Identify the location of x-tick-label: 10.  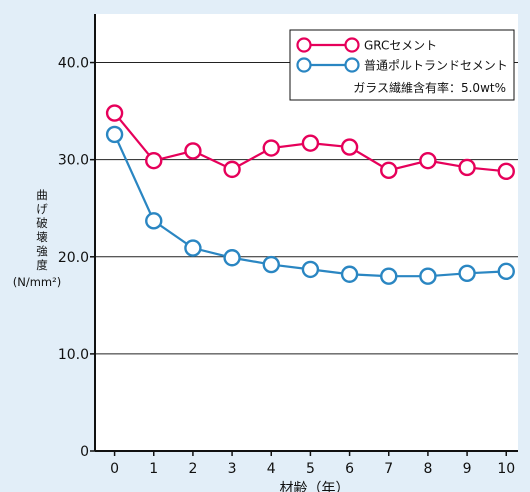
(506, 469).